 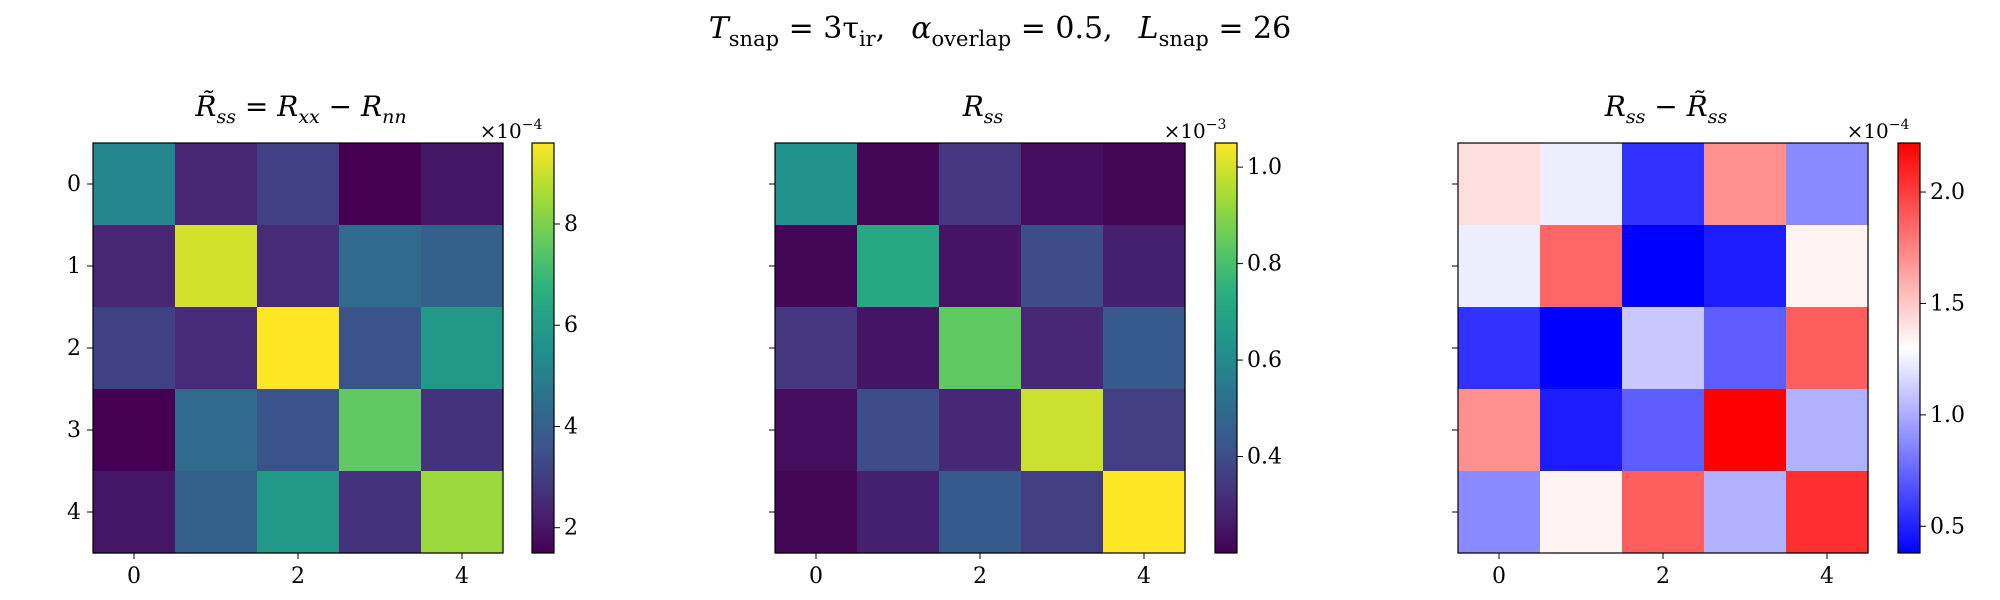 I want to click on y-tick-label: 1, so click(x=74, y=266).